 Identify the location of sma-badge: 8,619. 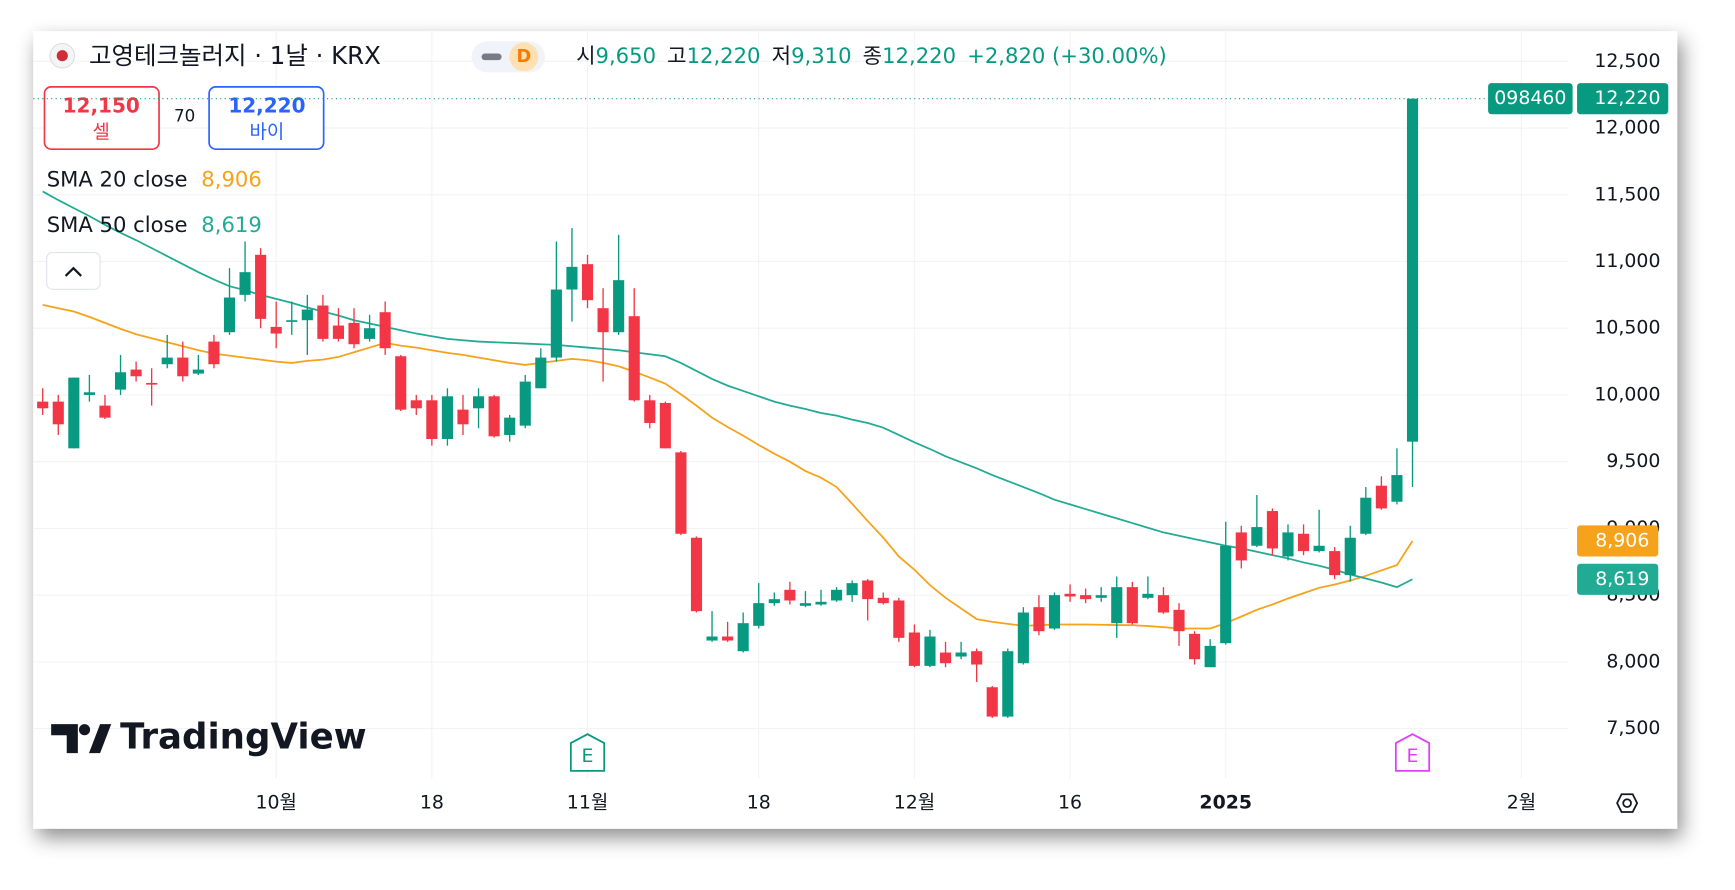
(1622, 579).